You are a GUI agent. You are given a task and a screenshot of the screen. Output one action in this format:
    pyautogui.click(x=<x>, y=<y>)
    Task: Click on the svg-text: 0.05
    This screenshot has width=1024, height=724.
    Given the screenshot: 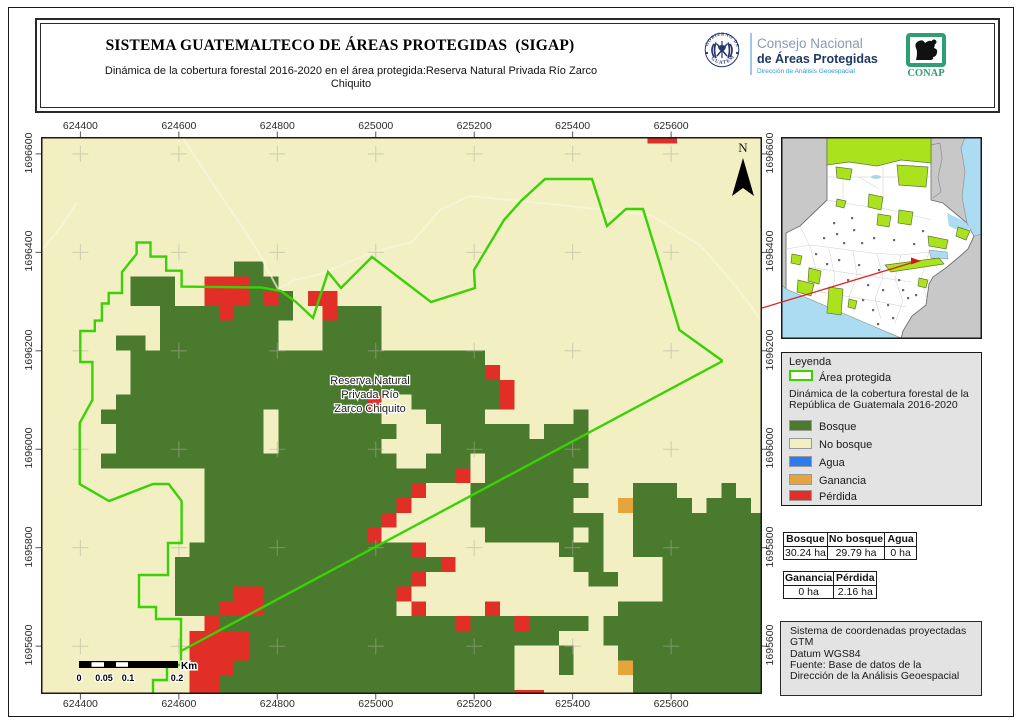 What is the action you would take?
    pyautogui.click(x=104, y=678)
    